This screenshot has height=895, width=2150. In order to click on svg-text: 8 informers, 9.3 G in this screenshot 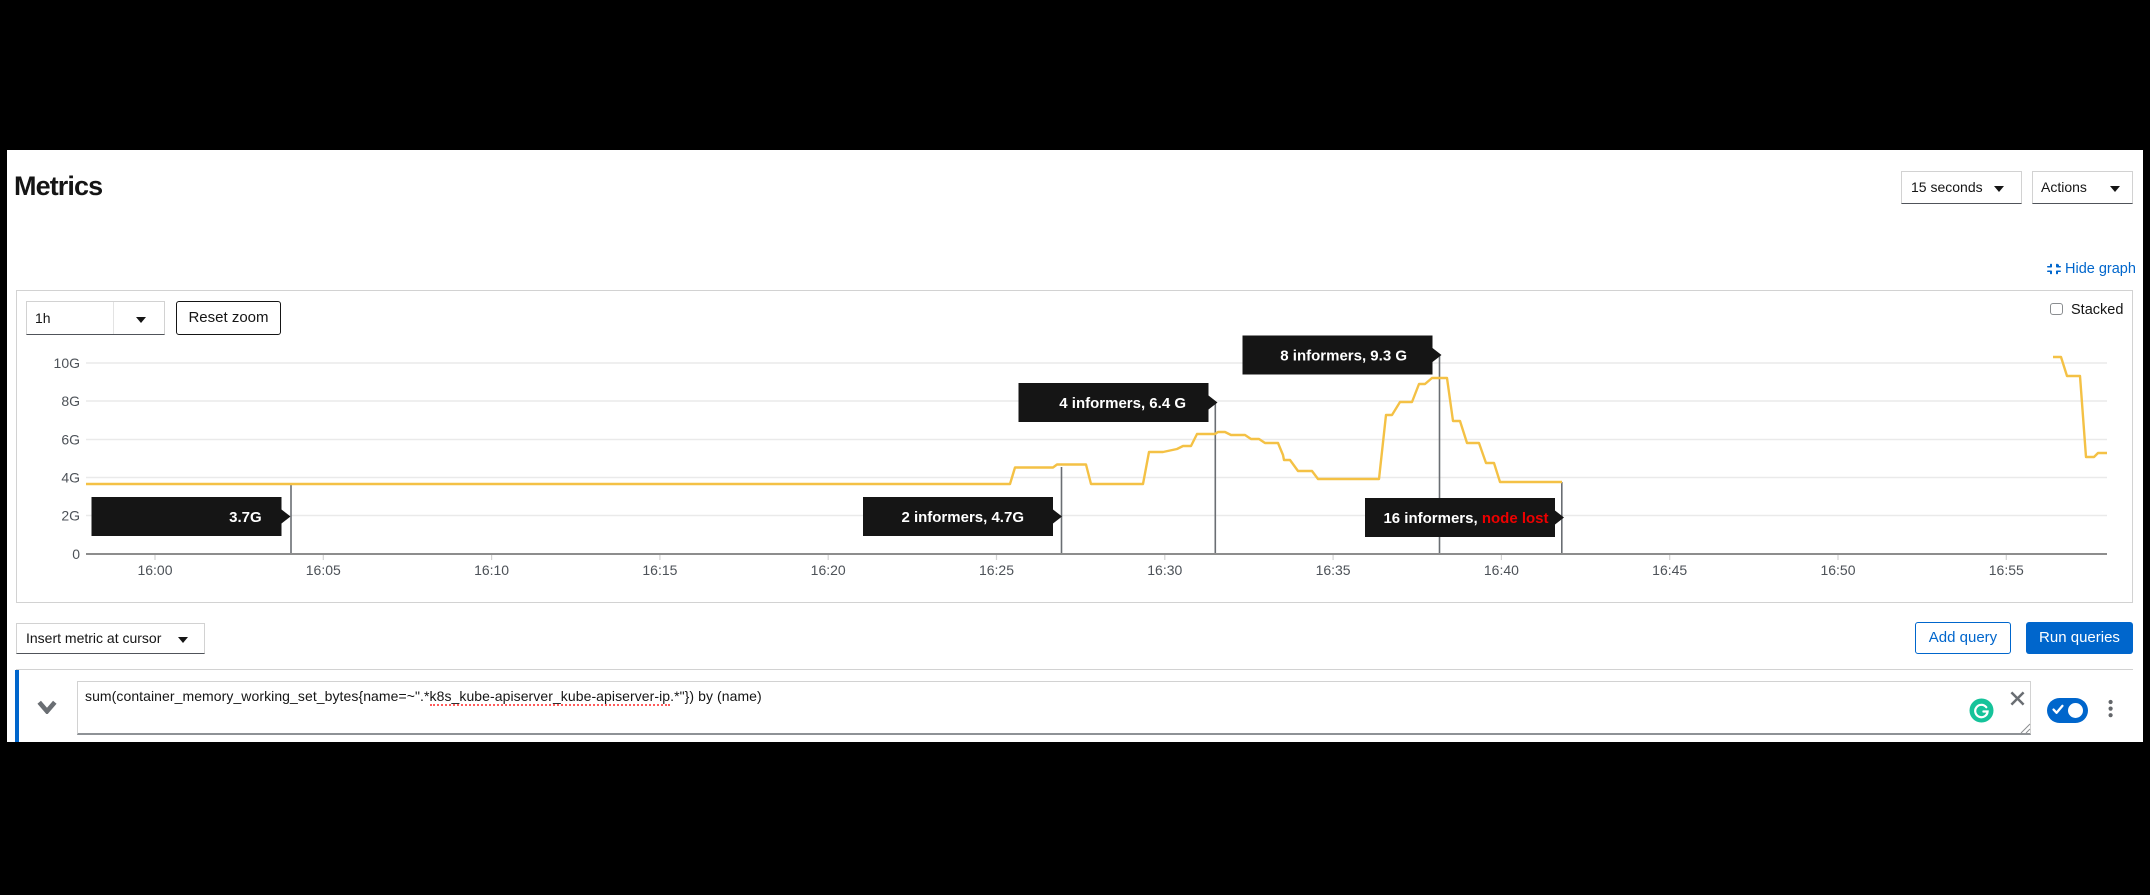, I will do `click(1343, 355)`.